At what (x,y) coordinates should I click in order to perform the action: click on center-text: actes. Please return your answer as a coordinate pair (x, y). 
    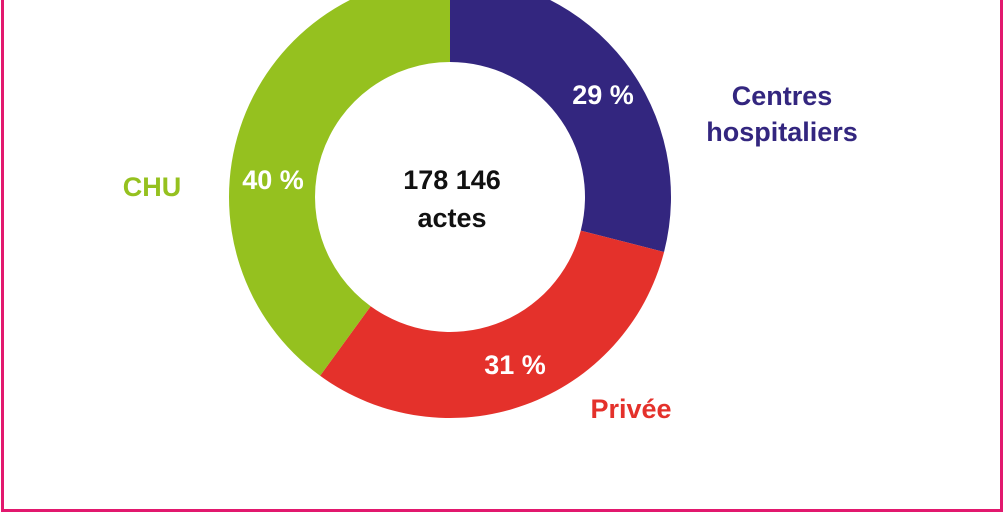
    Looking at the image, I should click on (451, 218).